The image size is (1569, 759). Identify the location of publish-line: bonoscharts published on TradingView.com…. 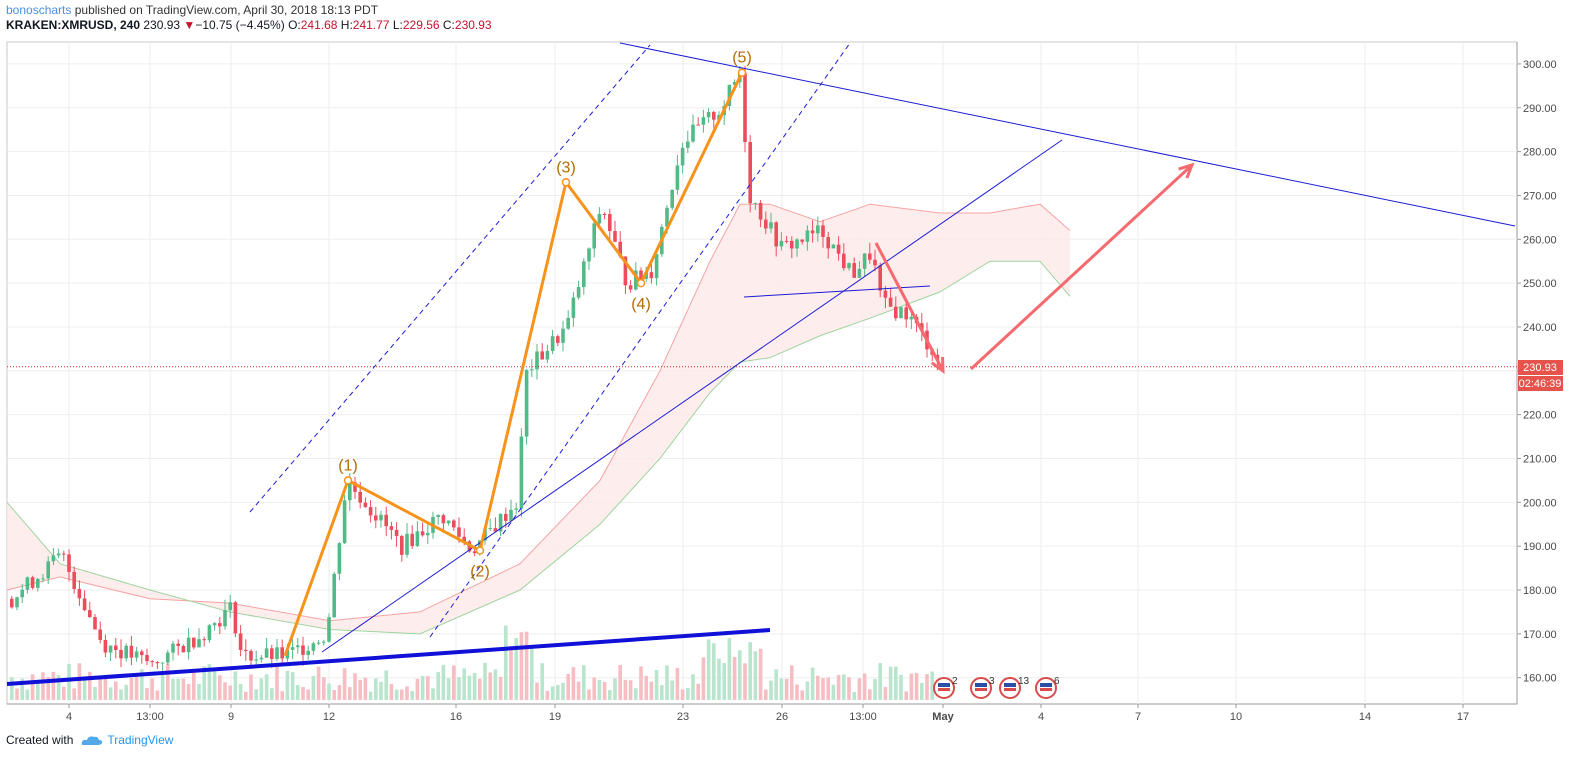
(249, 10).